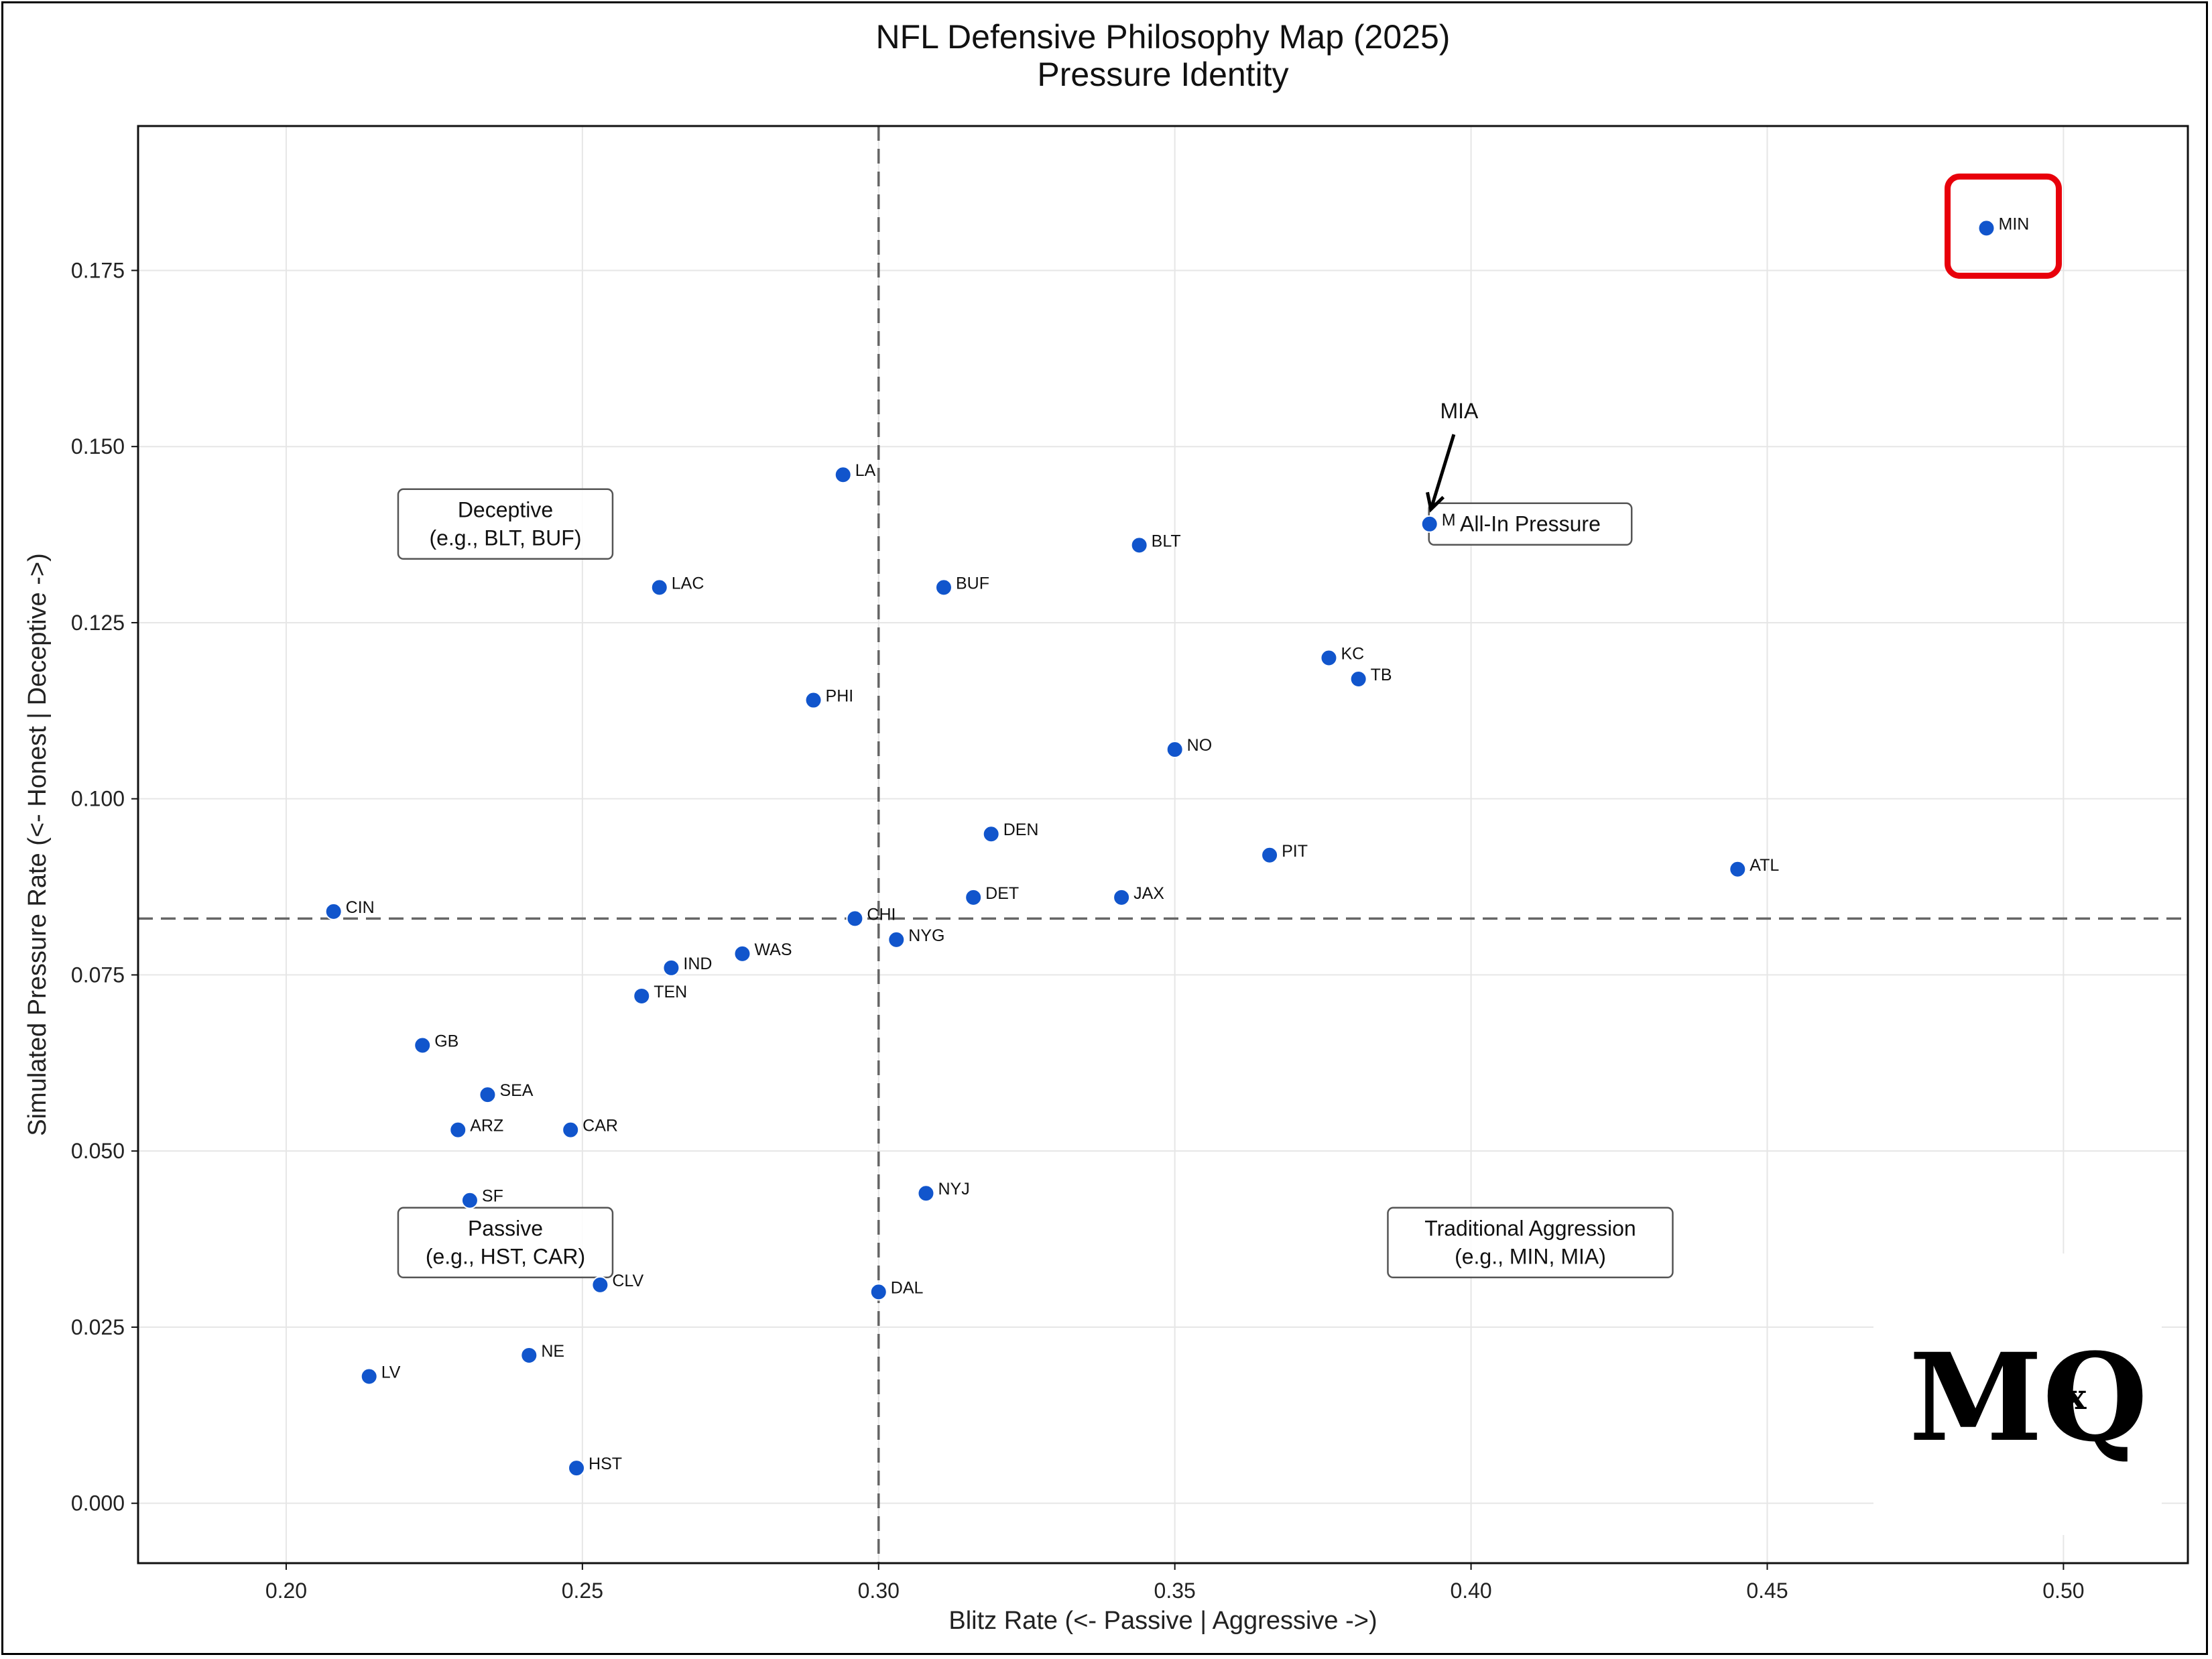 The height and width of the screenshot is (1659, 2212). What do you see at coordinates (688, 583) in the screenshot?
I see `point-label: LAC` at bounding box center [688, 583].